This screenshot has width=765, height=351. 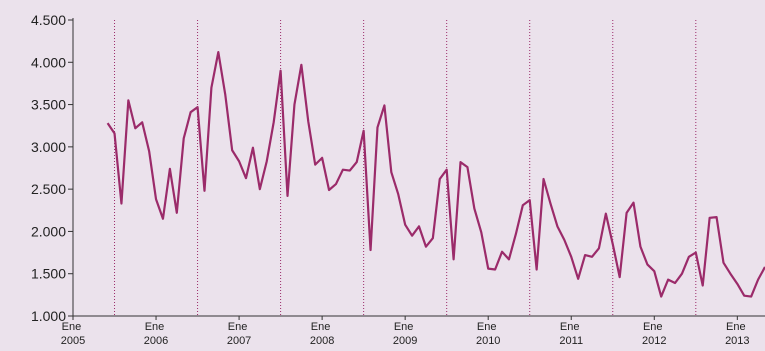 What do you see at coordinates (239, 334) in the screenshot?
I see `x-tick-label: Ene 2007` at bounding box center [239, 334].